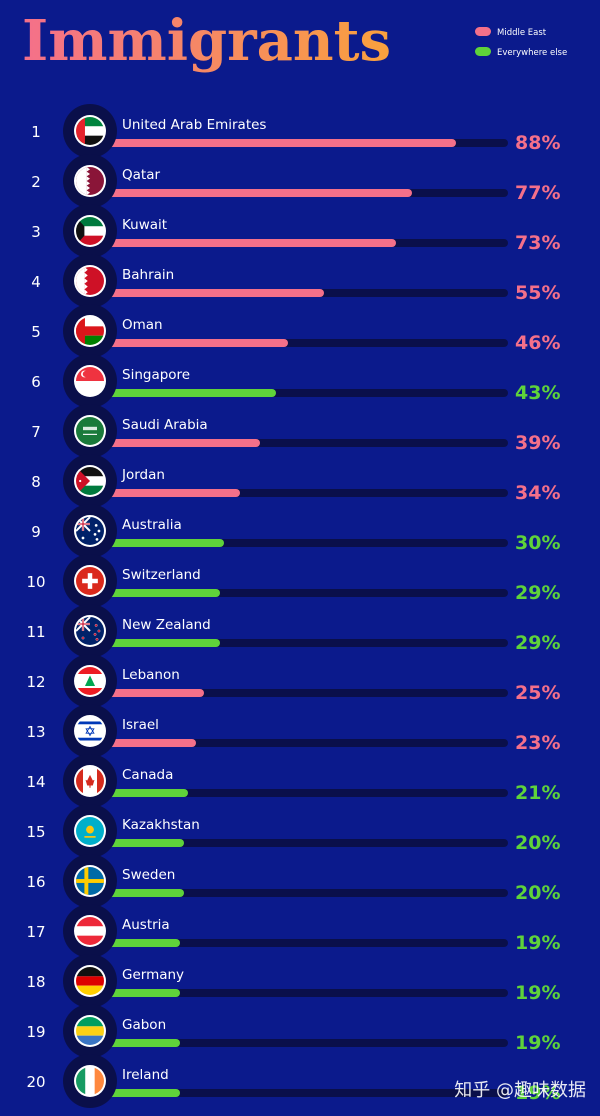 The height and width of the screenshot is (1116, 600). I want to click on chart-row: 20 Ireland 19%, so click(293, 1081).